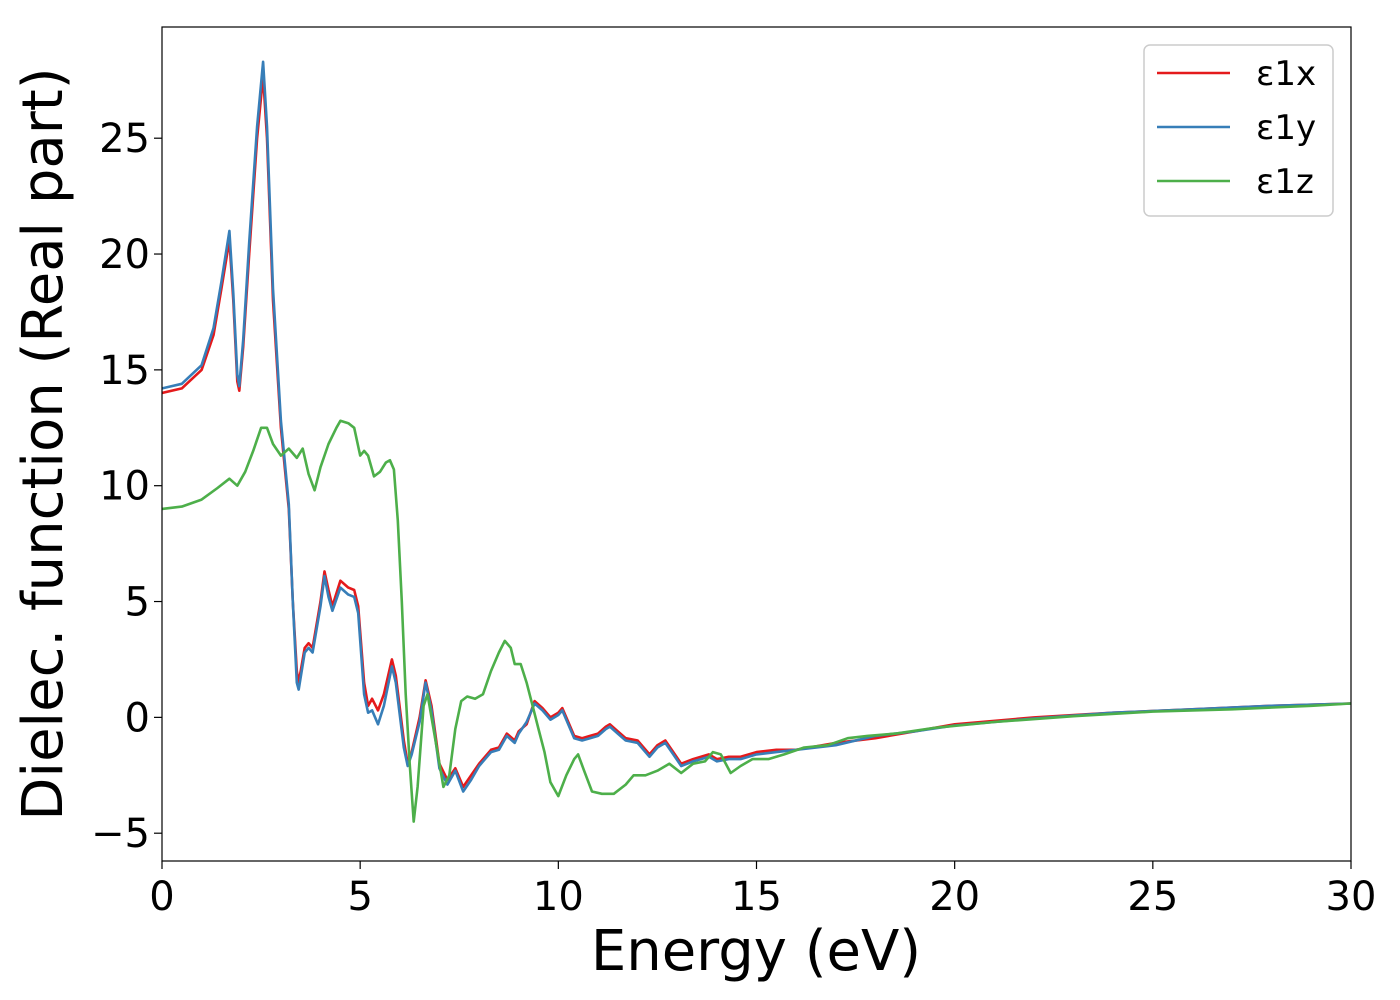 Image resolution: width=1400 pixels, height=1000 pixels. What do you see at coordinates (124, 371) in the screenshot?
I see `y-tick-label: 15` at bounding box center [124, 371].